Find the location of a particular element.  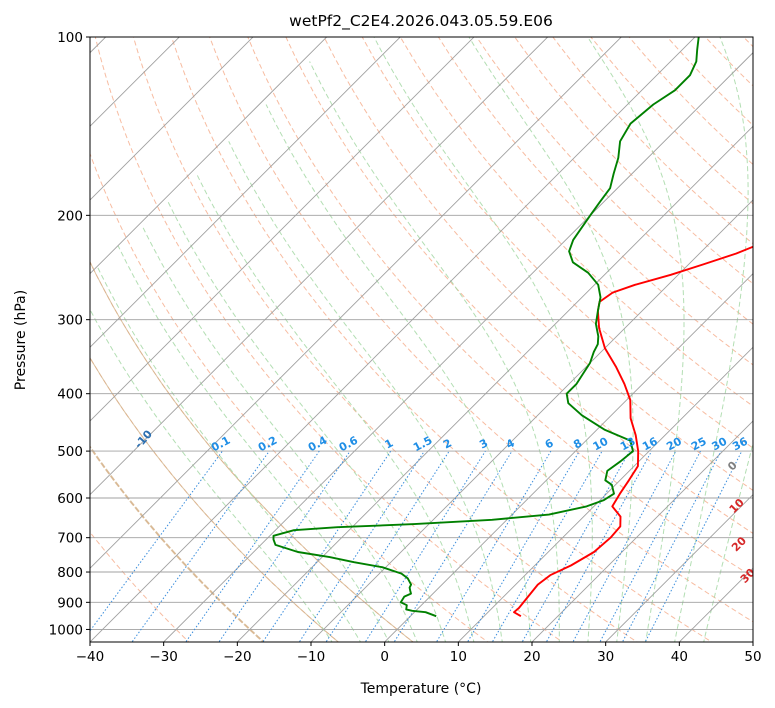

y-tick-label: 600 is located at coordinates (70, 499).